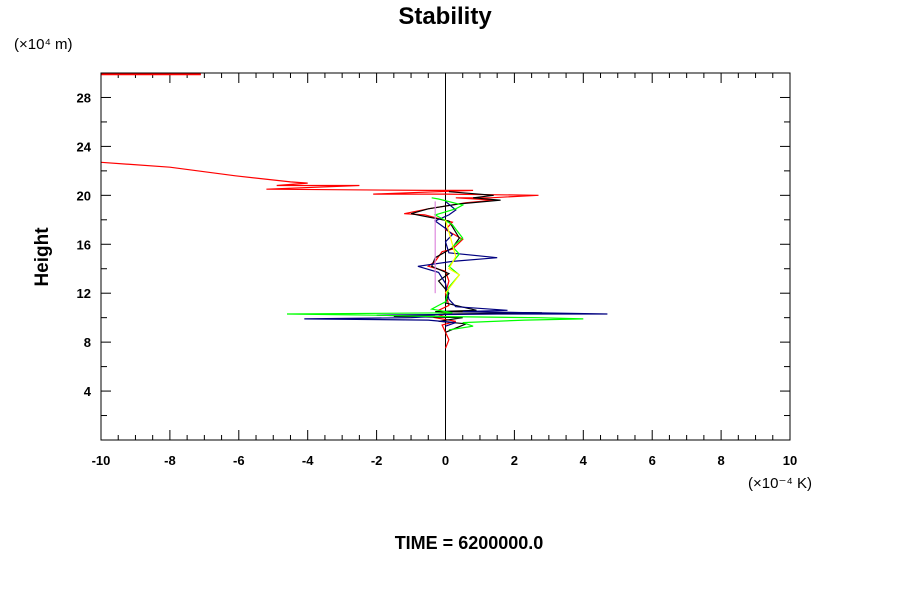 This screenshot has width=900, height=600. What do you see at coordinates (445, 460) in the screenshot?
I see `x-tick-label: 0` at bounding box center [445, 460].